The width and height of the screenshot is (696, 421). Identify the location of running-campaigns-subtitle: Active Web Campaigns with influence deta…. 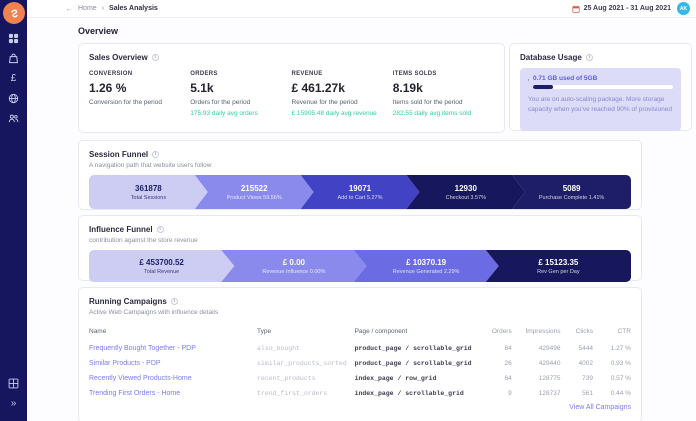
(154, 312).